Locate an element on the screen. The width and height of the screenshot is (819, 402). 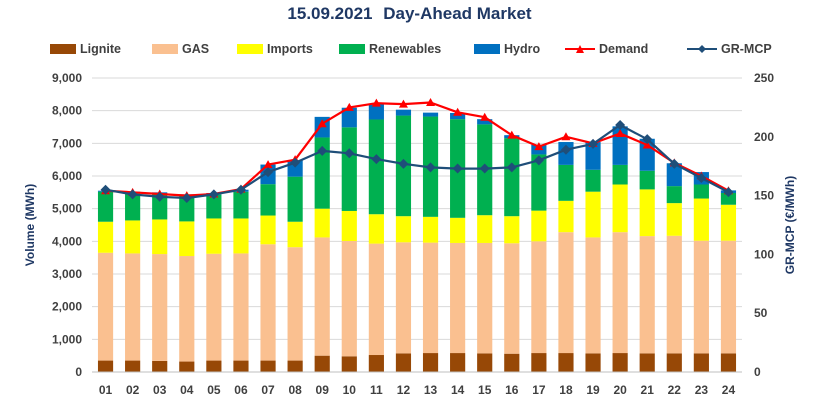
x-tick-label: 11 is located at coordinates (376, 390).